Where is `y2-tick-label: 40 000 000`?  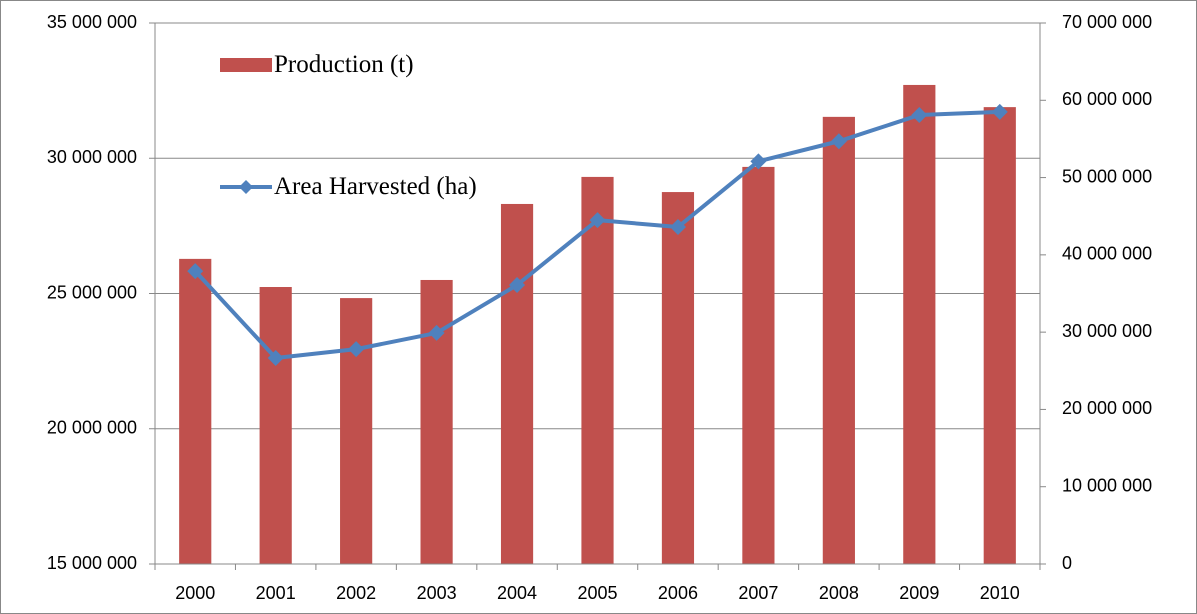
y2-tick-label: 40 000 000 is located at coordinates (1107, 254).